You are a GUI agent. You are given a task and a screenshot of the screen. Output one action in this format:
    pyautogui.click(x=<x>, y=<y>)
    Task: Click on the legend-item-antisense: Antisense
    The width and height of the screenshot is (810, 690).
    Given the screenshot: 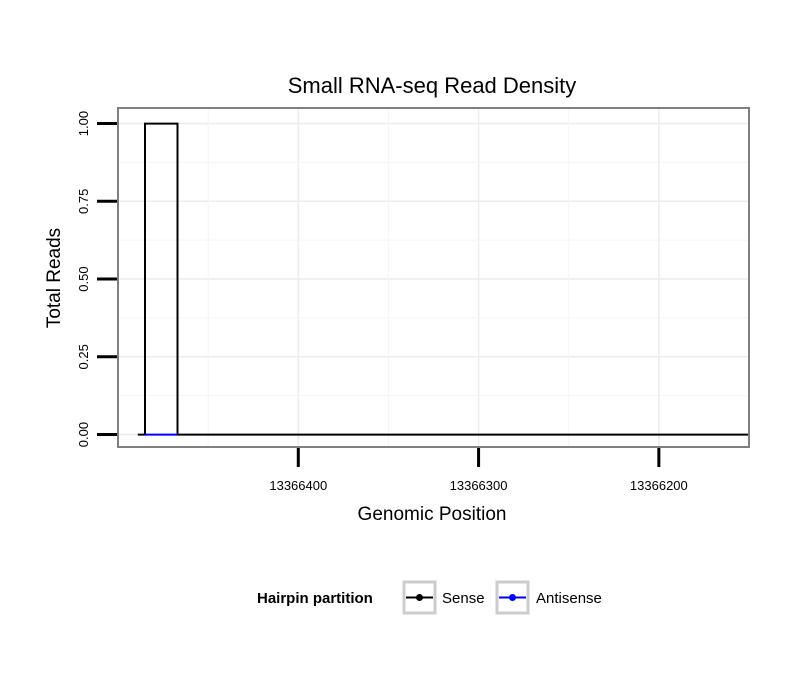 What is the action you would take?
    pyautogui.click(x=548, y=597)
    